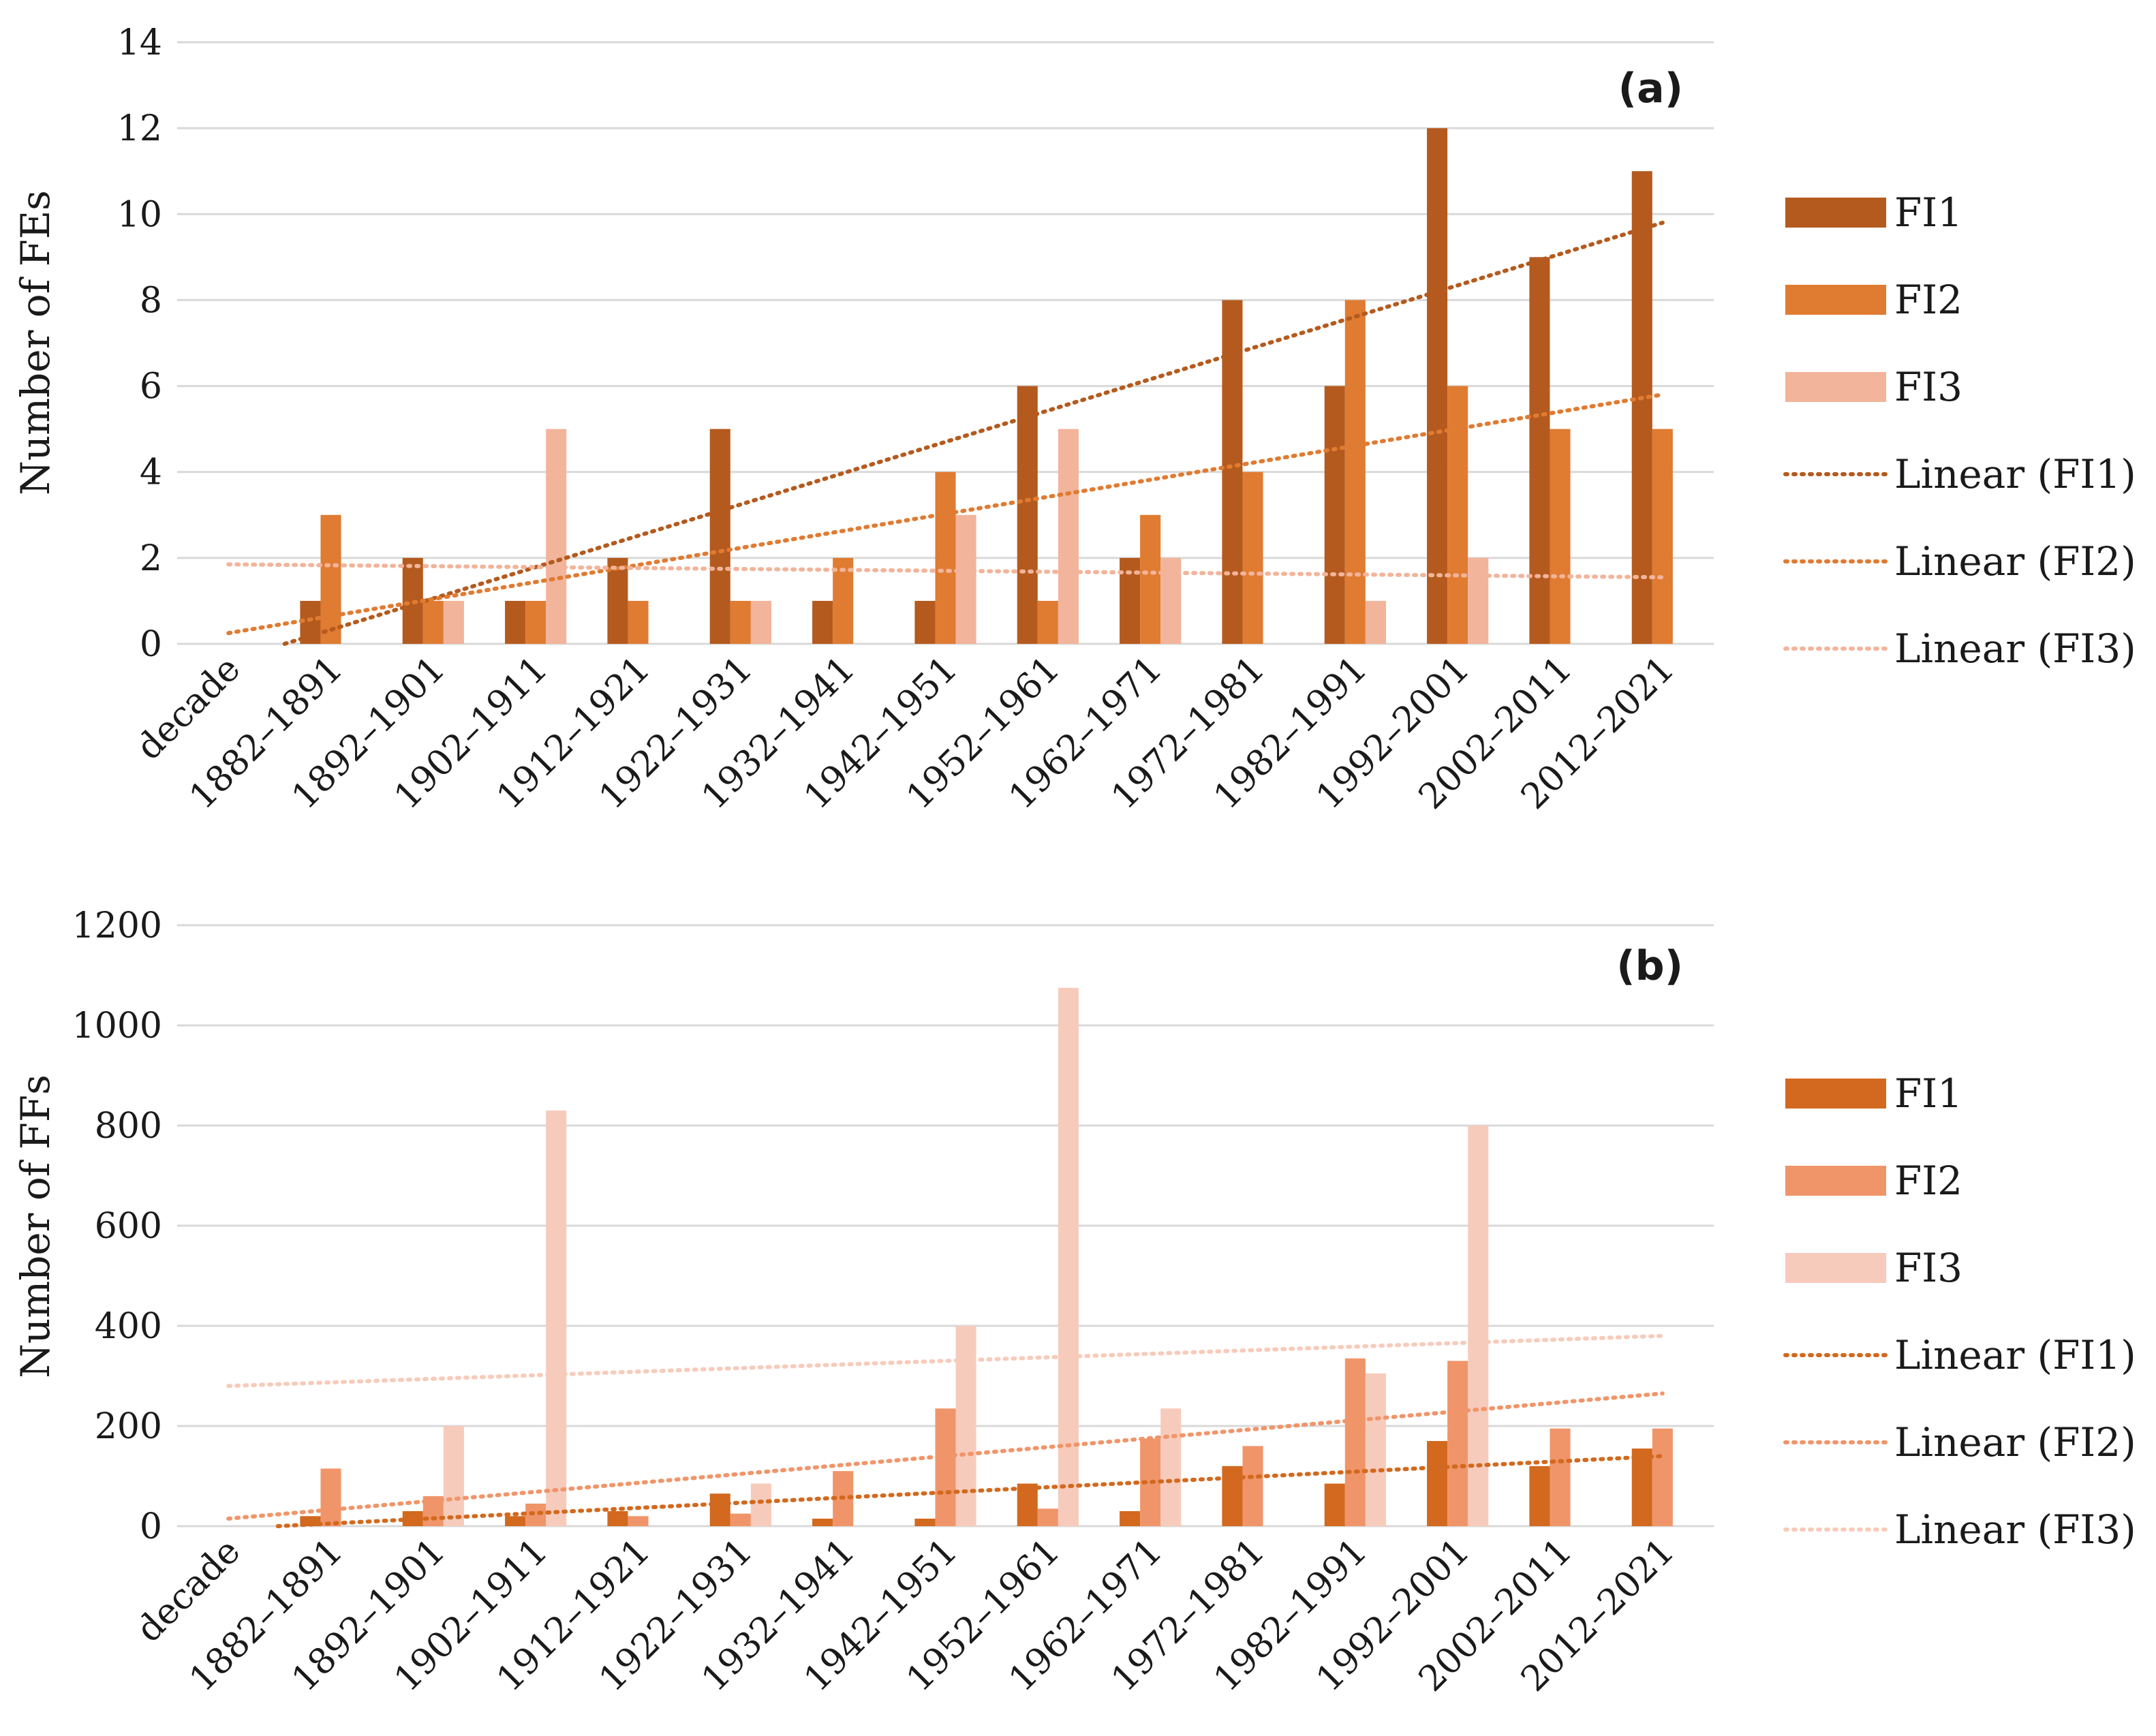  I want to click on y-axis-label: Number of FEs, so click(35, 342).